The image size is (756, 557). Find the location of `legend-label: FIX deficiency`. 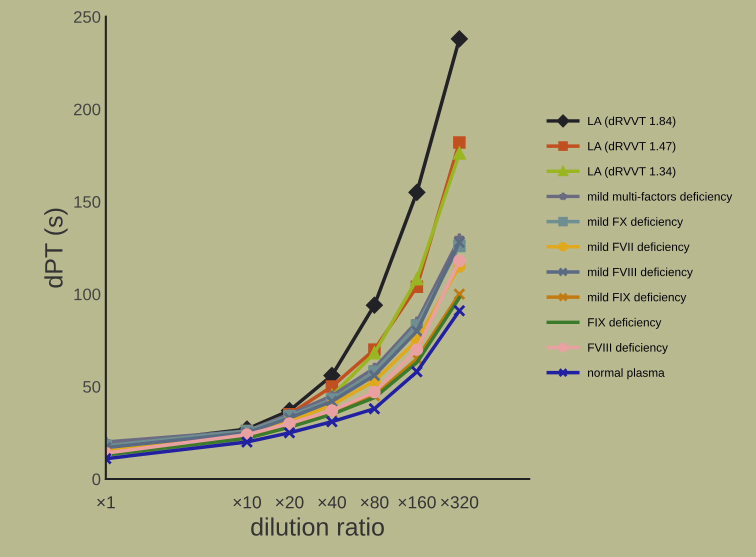

legend-label: FIX deficiency is located at coordinates (625, 323).